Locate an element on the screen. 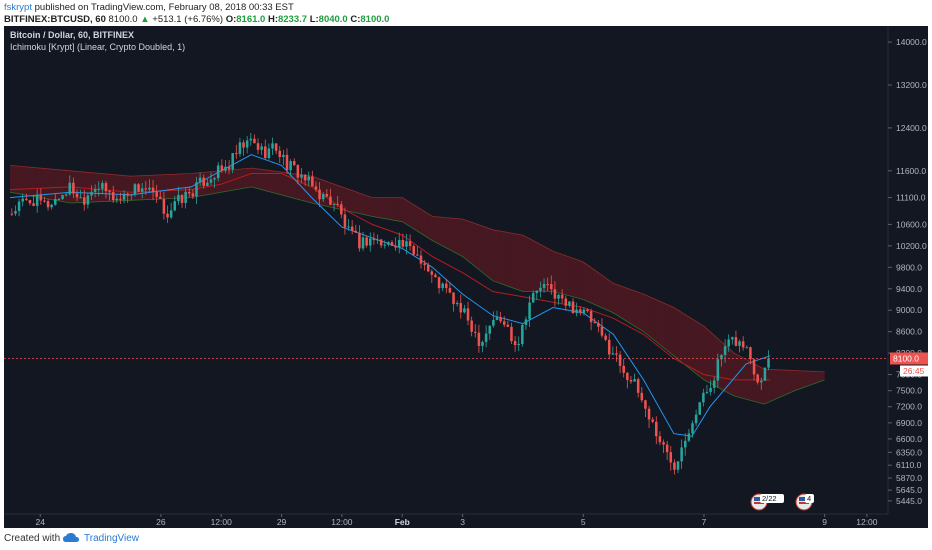  footer-created-text: Created with is located at coordinates (32, 538).